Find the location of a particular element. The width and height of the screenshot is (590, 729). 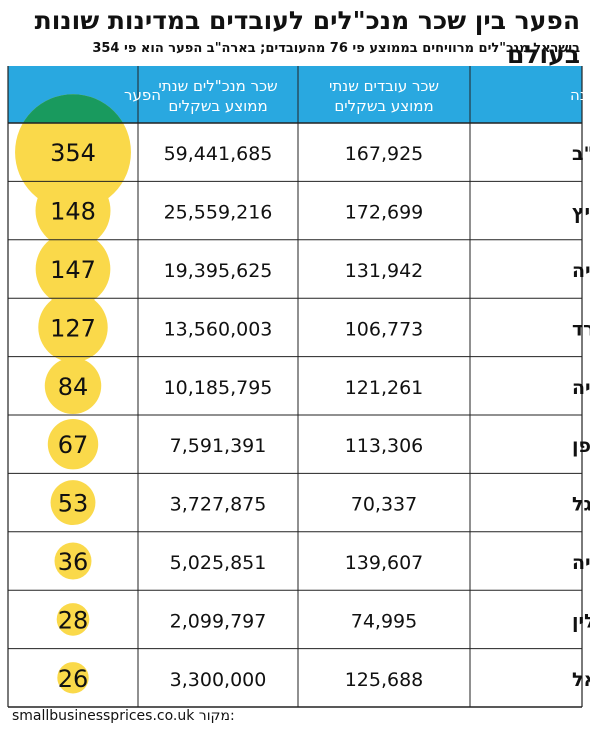

worker-salary-value: 106,773 is located at coordinates (384, 329).